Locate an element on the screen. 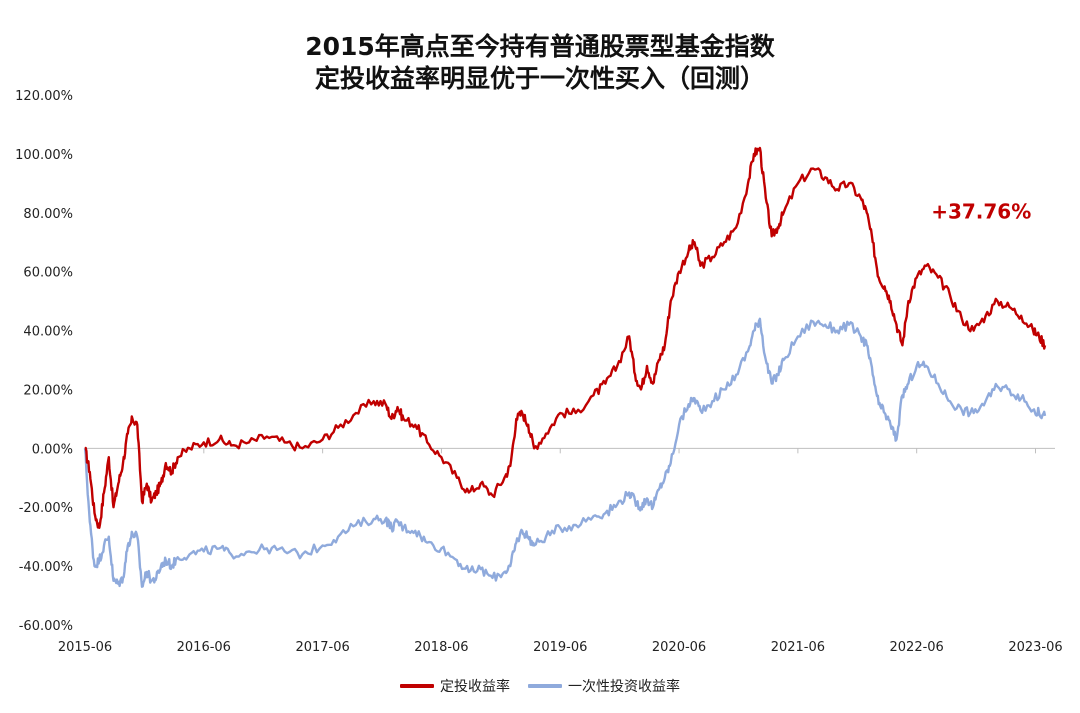 This screenshot has width=1080, height=713. legend-label-lumpsum: 一次性投资收益率 is located at coordinates (624, 687).